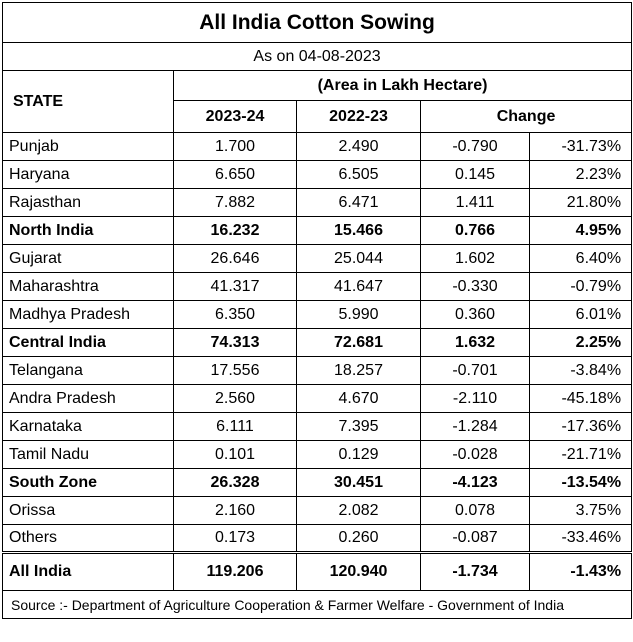 The height and width of the screenshot is (642, 633). Describe the element at coordinates (402, 85) in the screenshot. I see `unit-header: (Area in Lakh Hectare)` at that location.